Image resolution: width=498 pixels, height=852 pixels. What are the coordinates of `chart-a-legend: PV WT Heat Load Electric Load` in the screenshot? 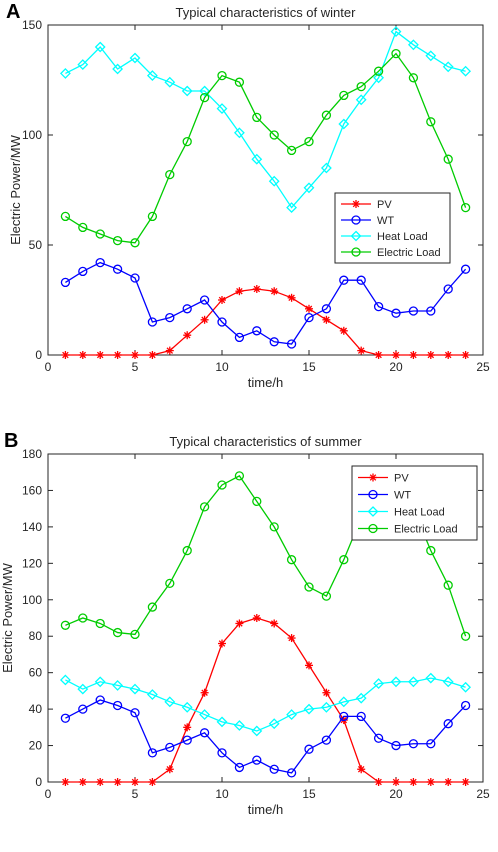 It's located at (392, 228).